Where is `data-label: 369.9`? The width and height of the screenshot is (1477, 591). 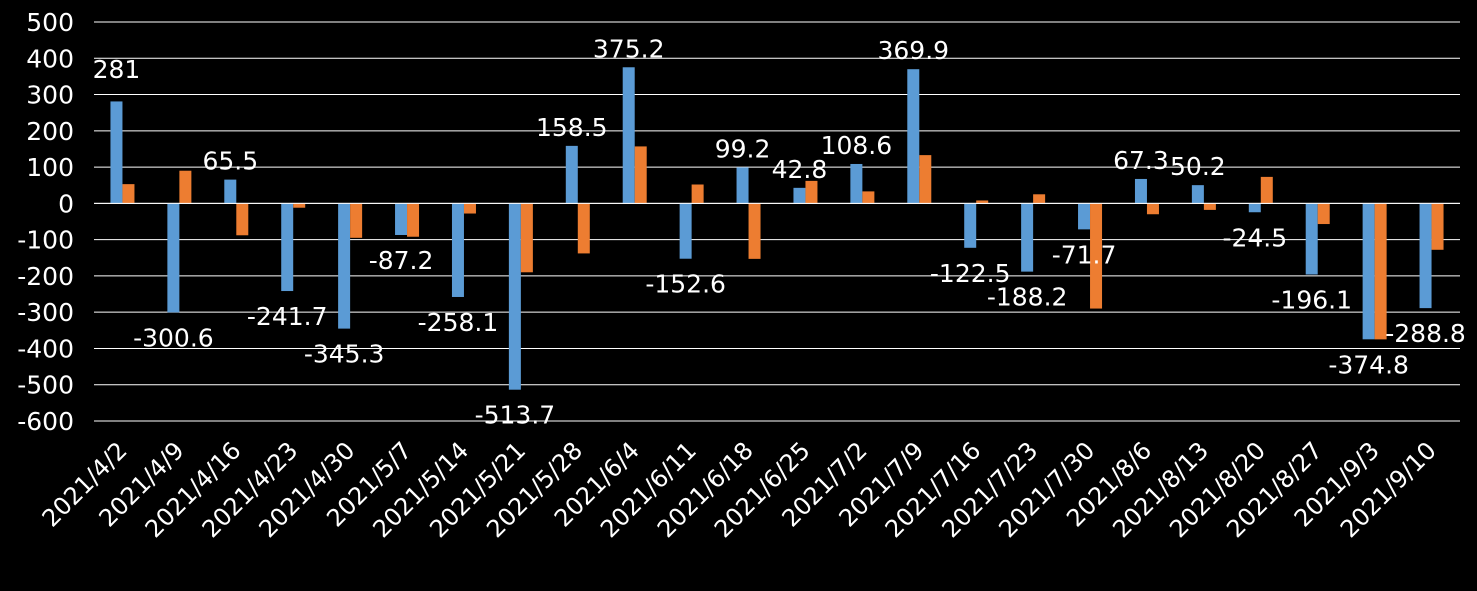
data-label: 369.9 is located at coordinates (914, 50).